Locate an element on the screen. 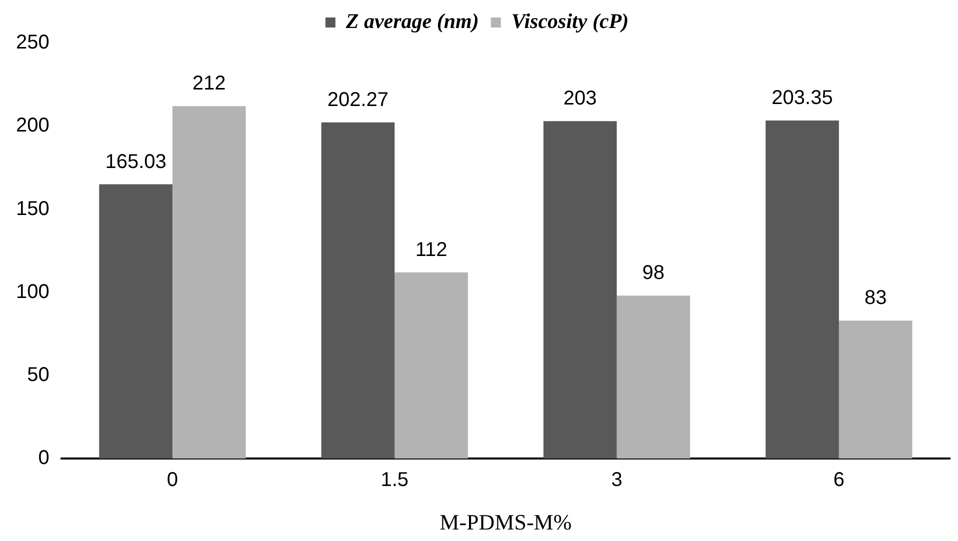 This screenshot has width=958, height=541. legend-label: Z average (nm) is located at coordinates (411, 20).